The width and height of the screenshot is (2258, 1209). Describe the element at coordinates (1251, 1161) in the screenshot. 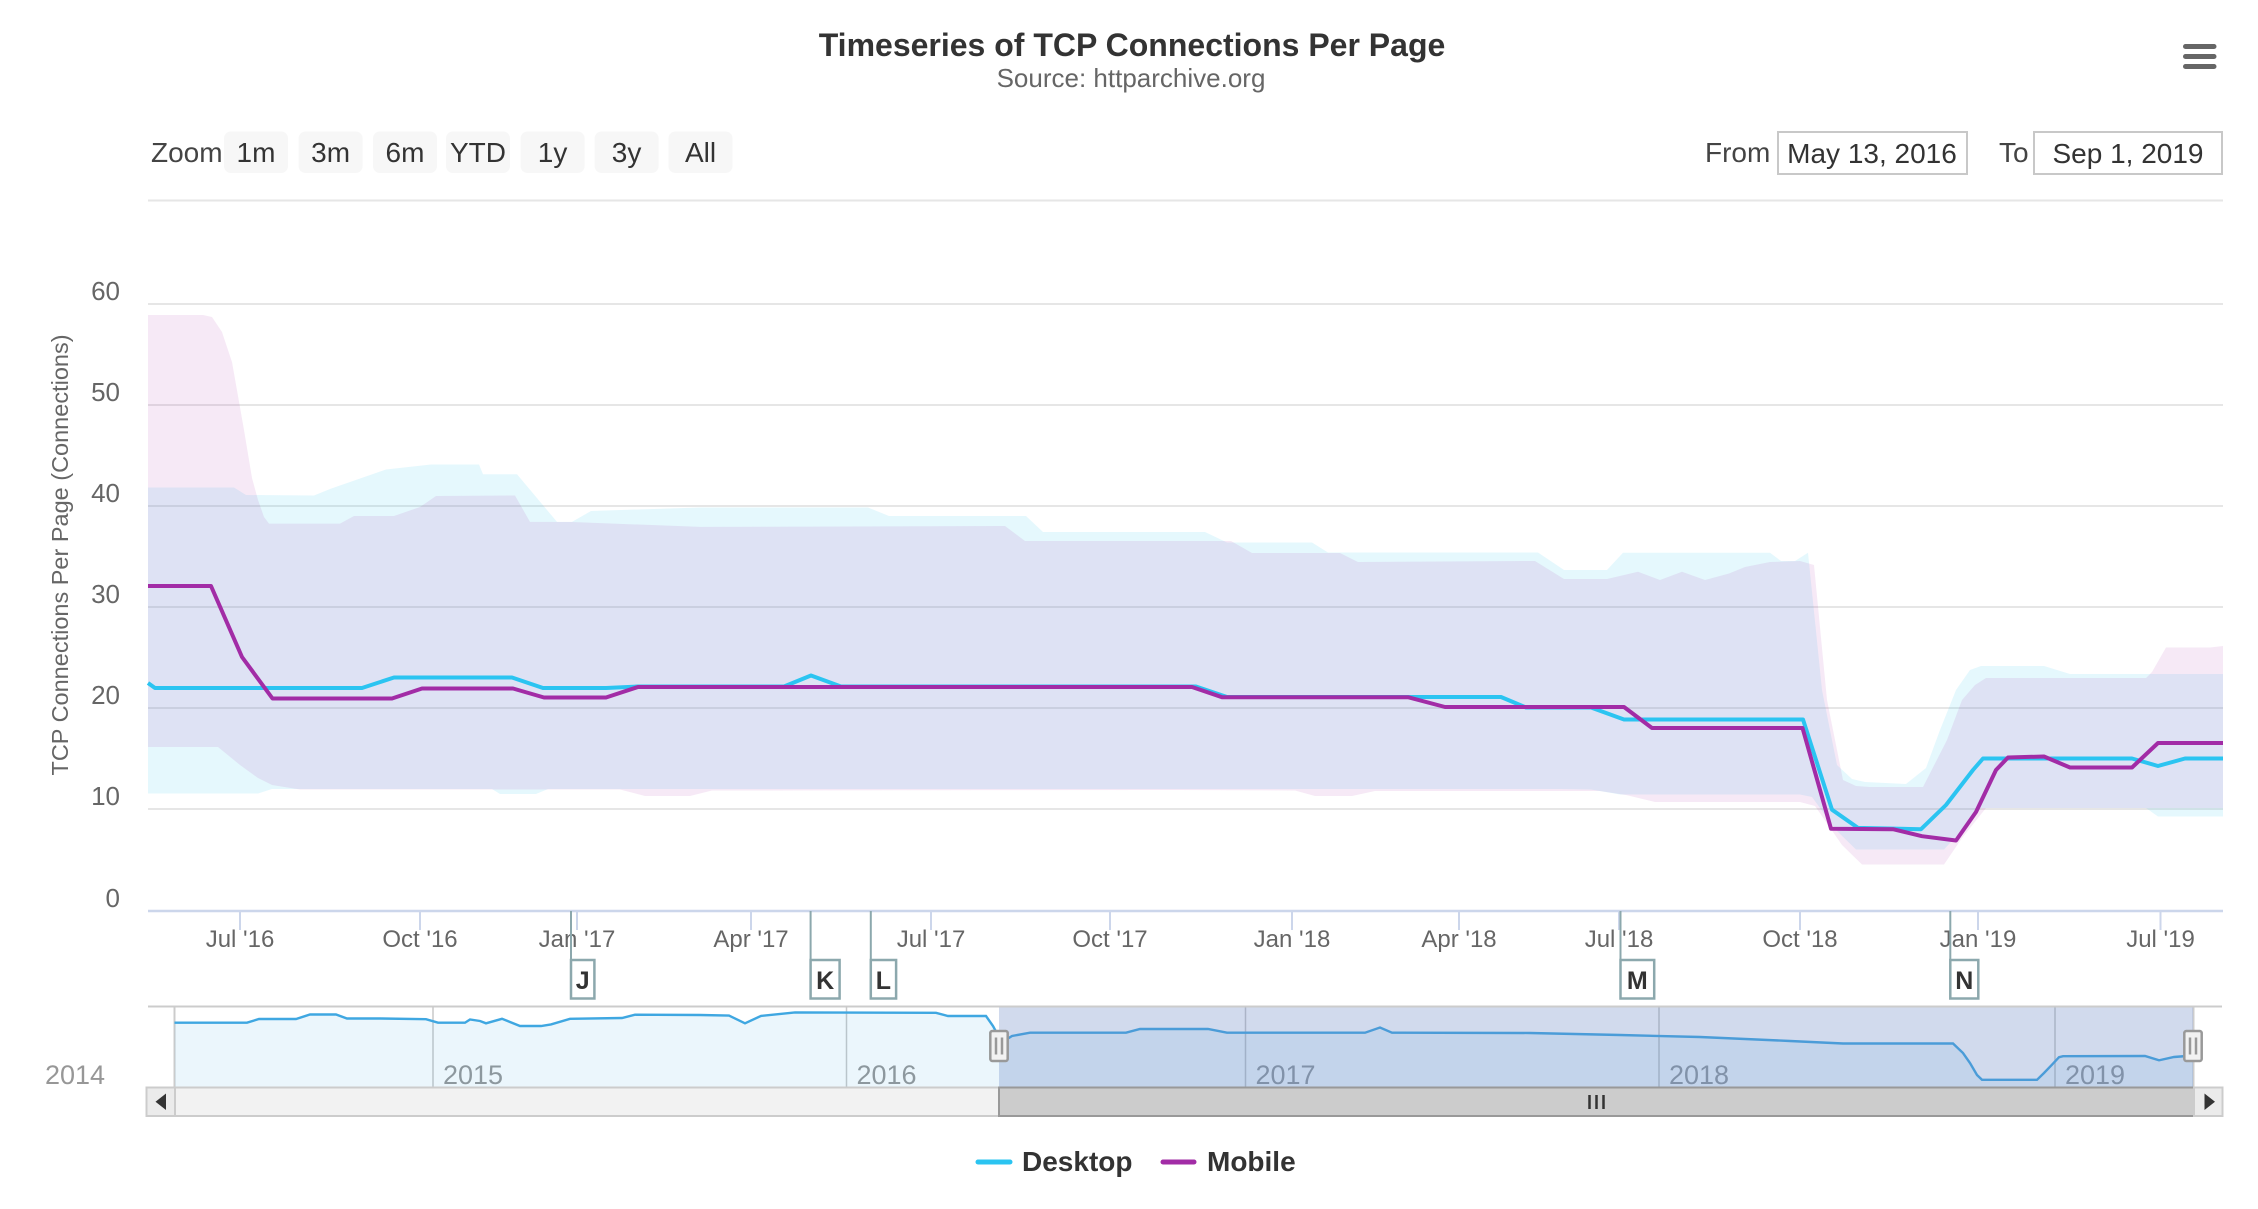

I see `svg-text: Mobile` at that location.